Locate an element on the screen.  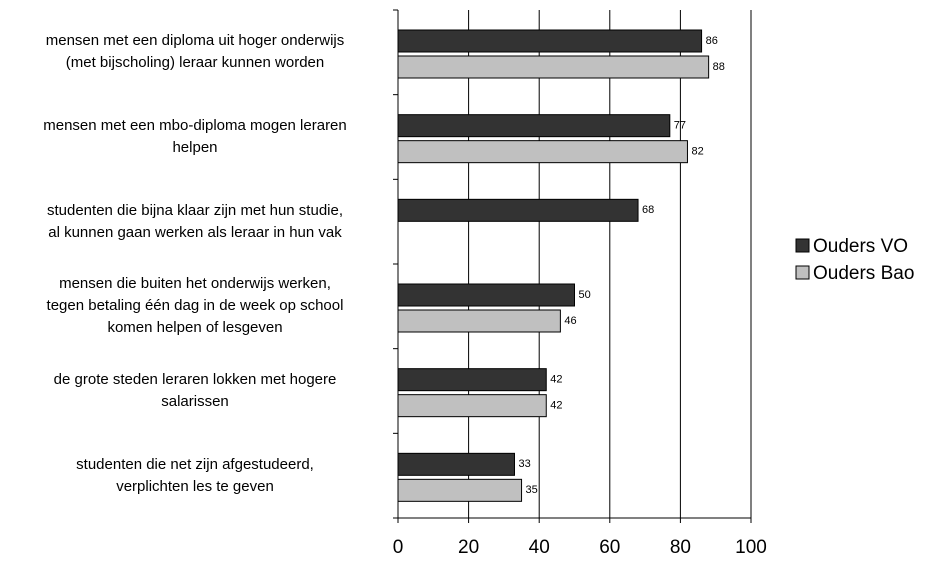
value-label: 82 is located at coordinates (697, 152).